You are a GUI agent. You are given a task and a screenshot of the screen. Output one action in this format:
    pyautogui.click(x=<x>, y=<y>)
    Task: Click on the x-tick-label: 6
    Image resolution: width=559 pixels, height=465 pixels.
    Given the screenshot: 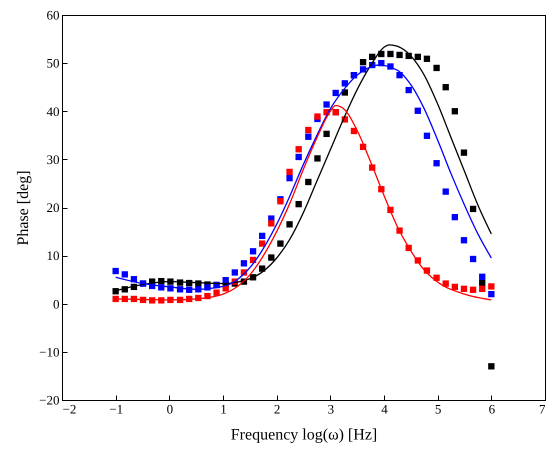 What is the action you would take?
    pyautogui.click(x=492, y=409)
    